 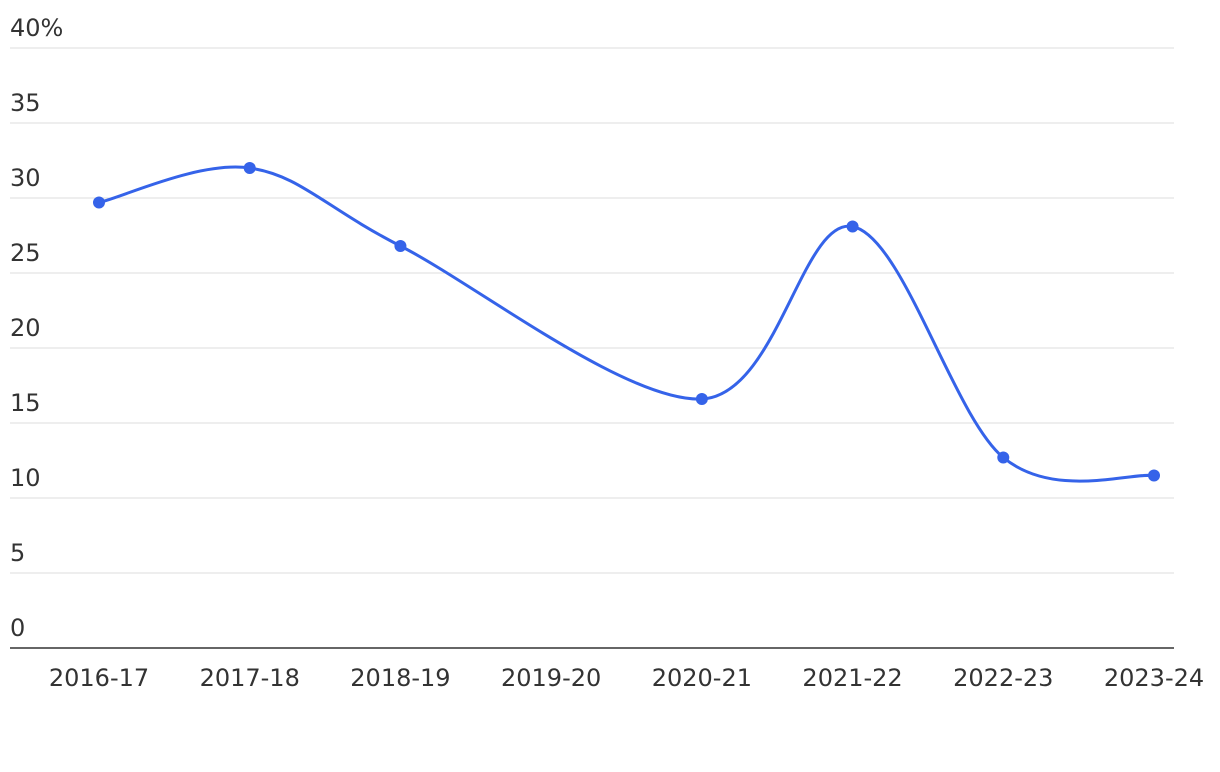 I want to click on x-tick-label: 2020-21, so click(x=702, y=678).